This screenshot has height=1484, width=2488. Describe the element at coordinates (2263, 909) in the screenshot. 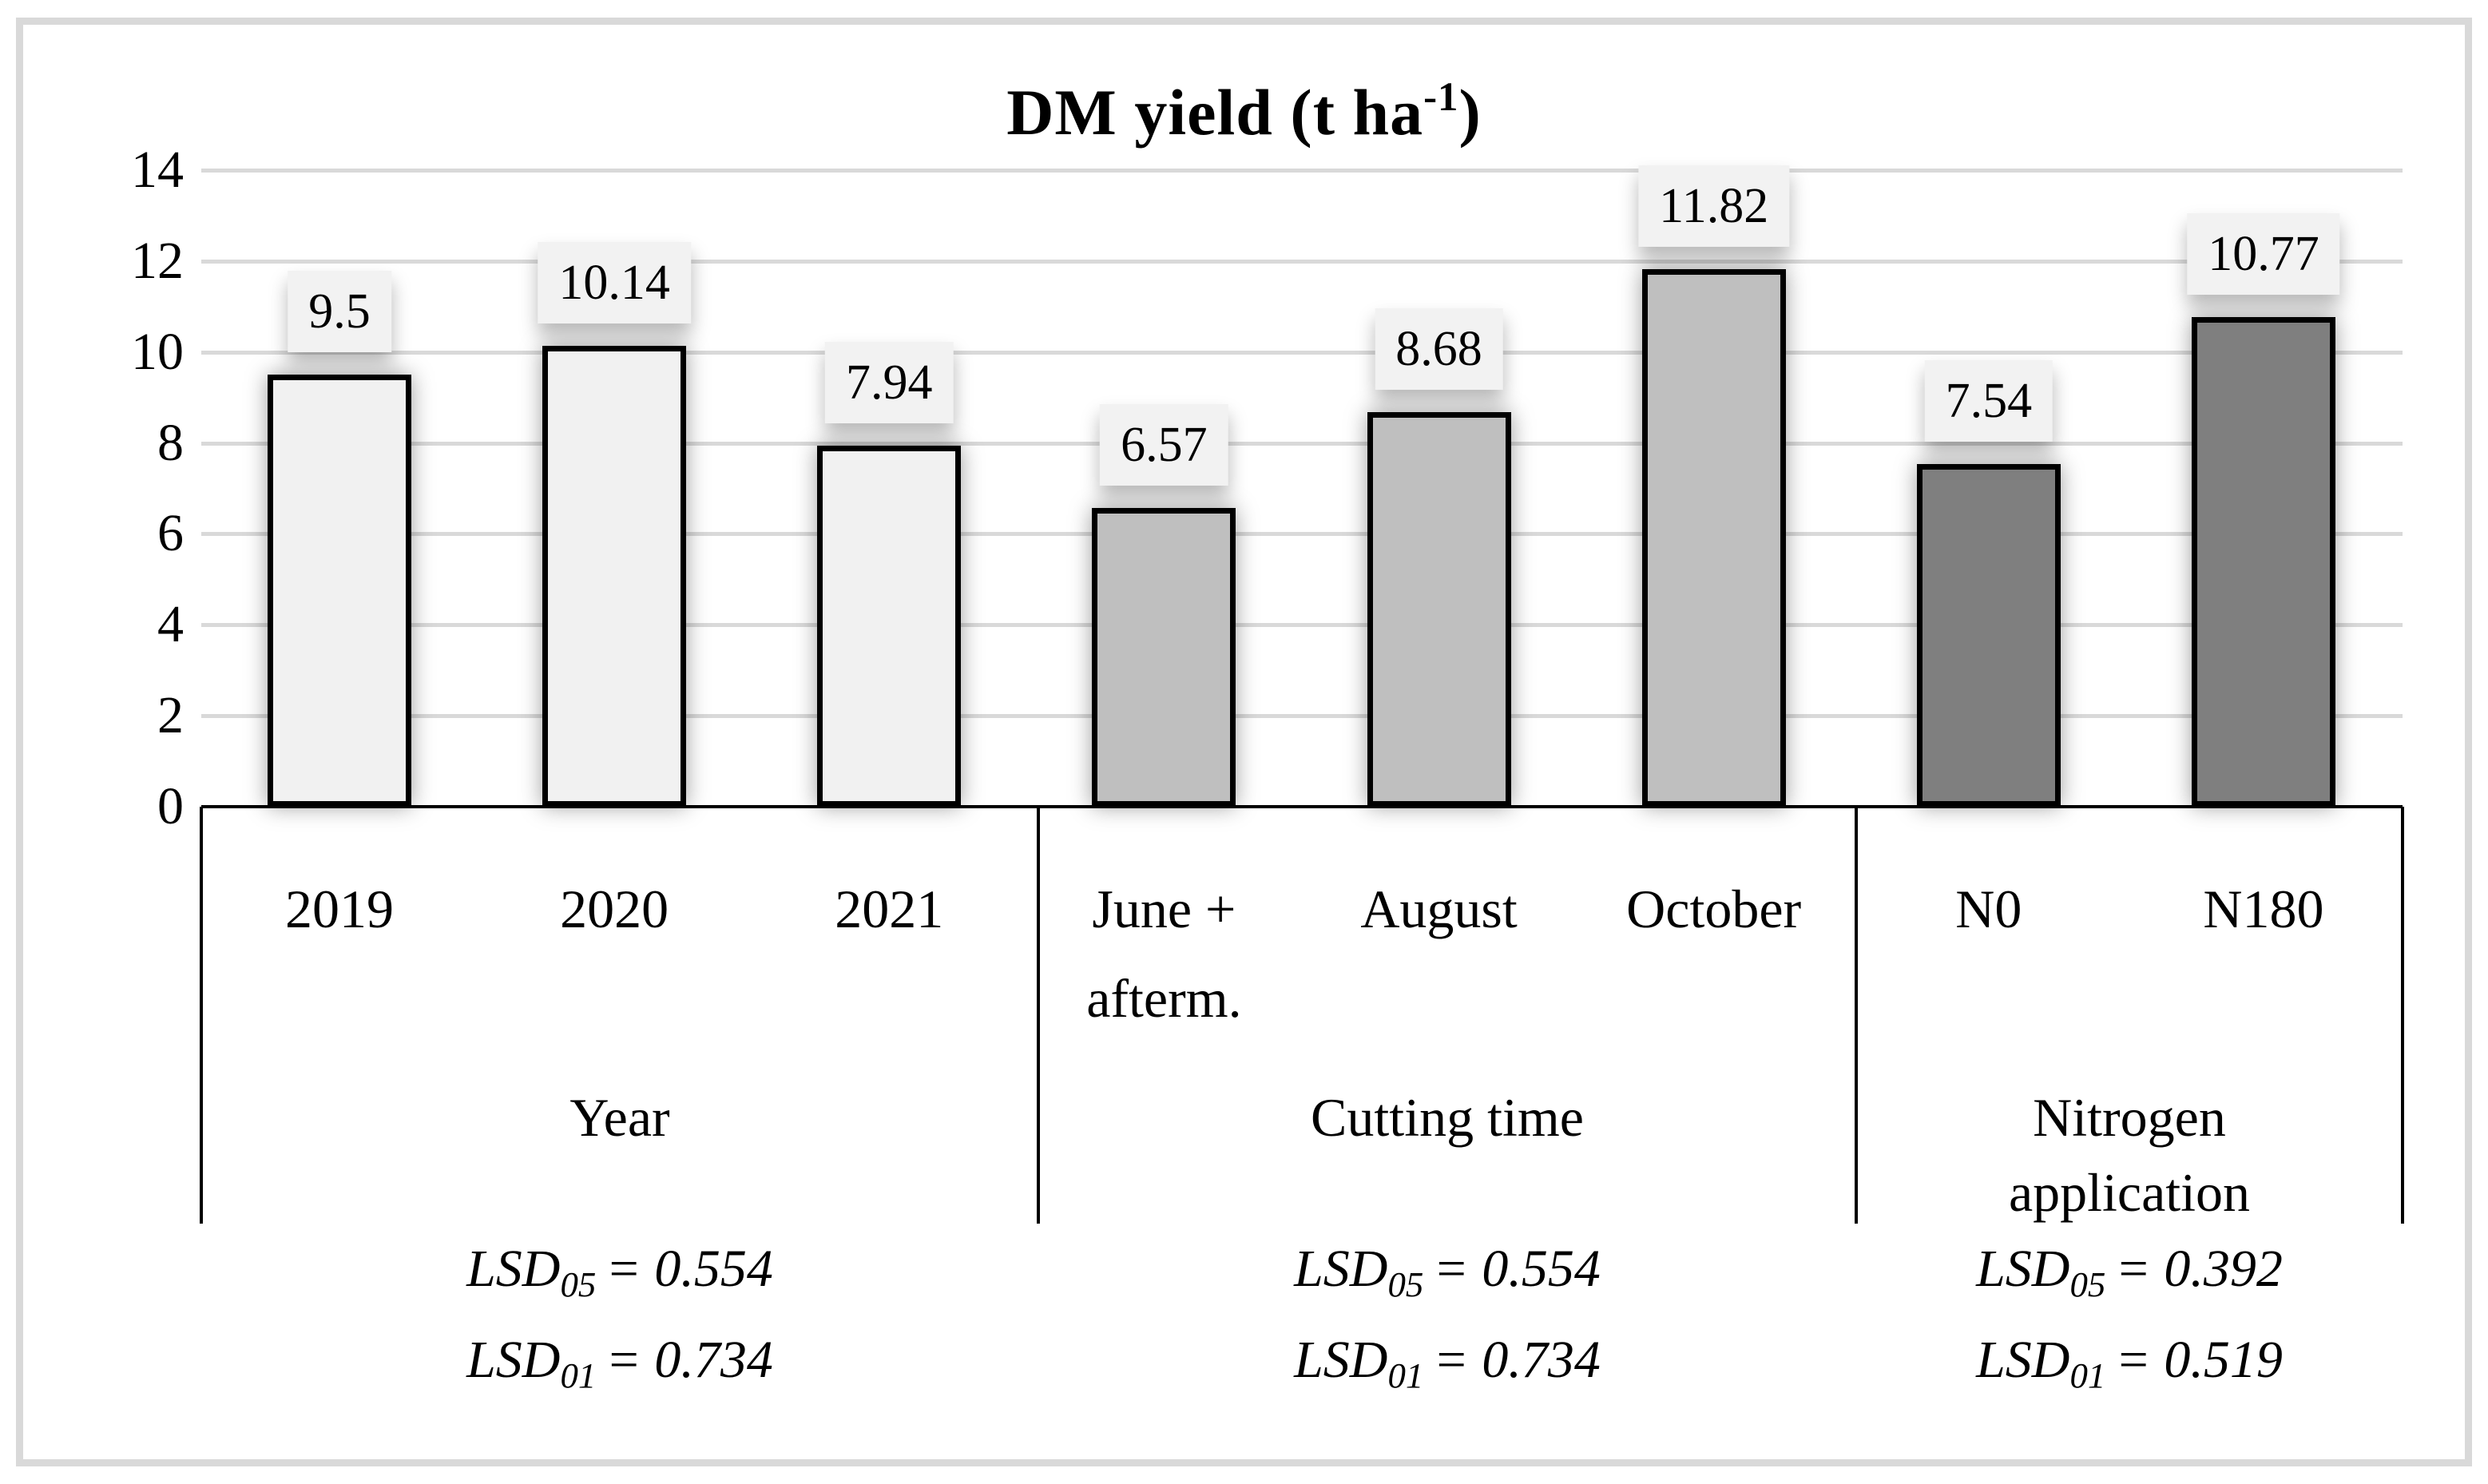

I see `category-label: N180` at that location.